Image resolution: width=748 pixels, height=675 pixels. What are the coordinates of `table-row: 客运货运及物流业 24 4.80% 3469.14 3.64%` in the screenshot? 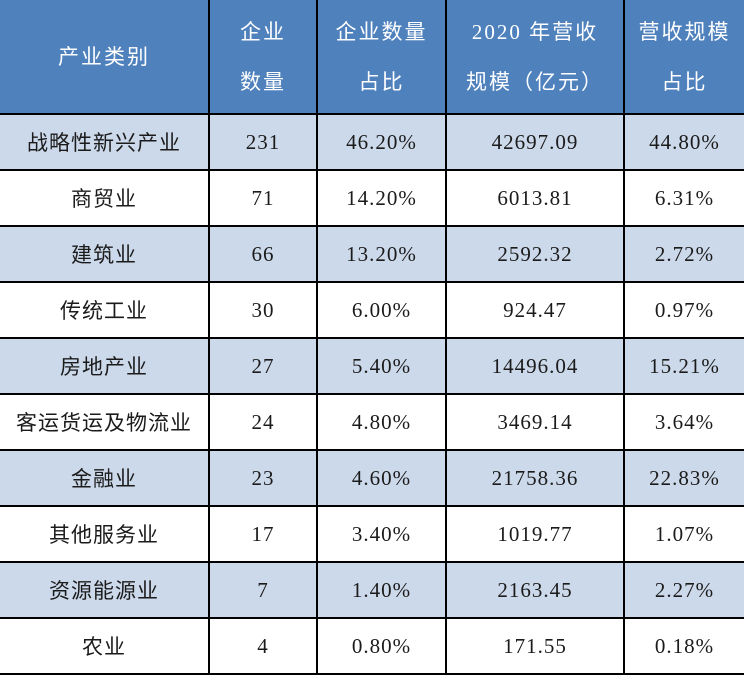 It's located at (372, 423).